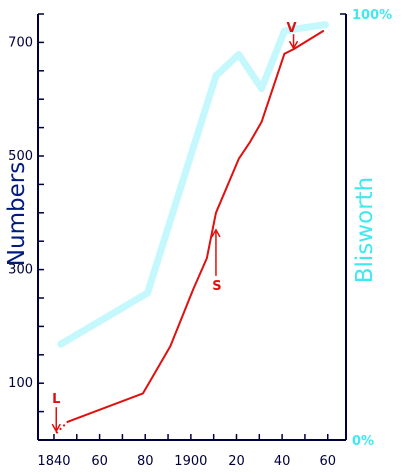  I want to click on annotation-label-V: V, so click(291, 28).